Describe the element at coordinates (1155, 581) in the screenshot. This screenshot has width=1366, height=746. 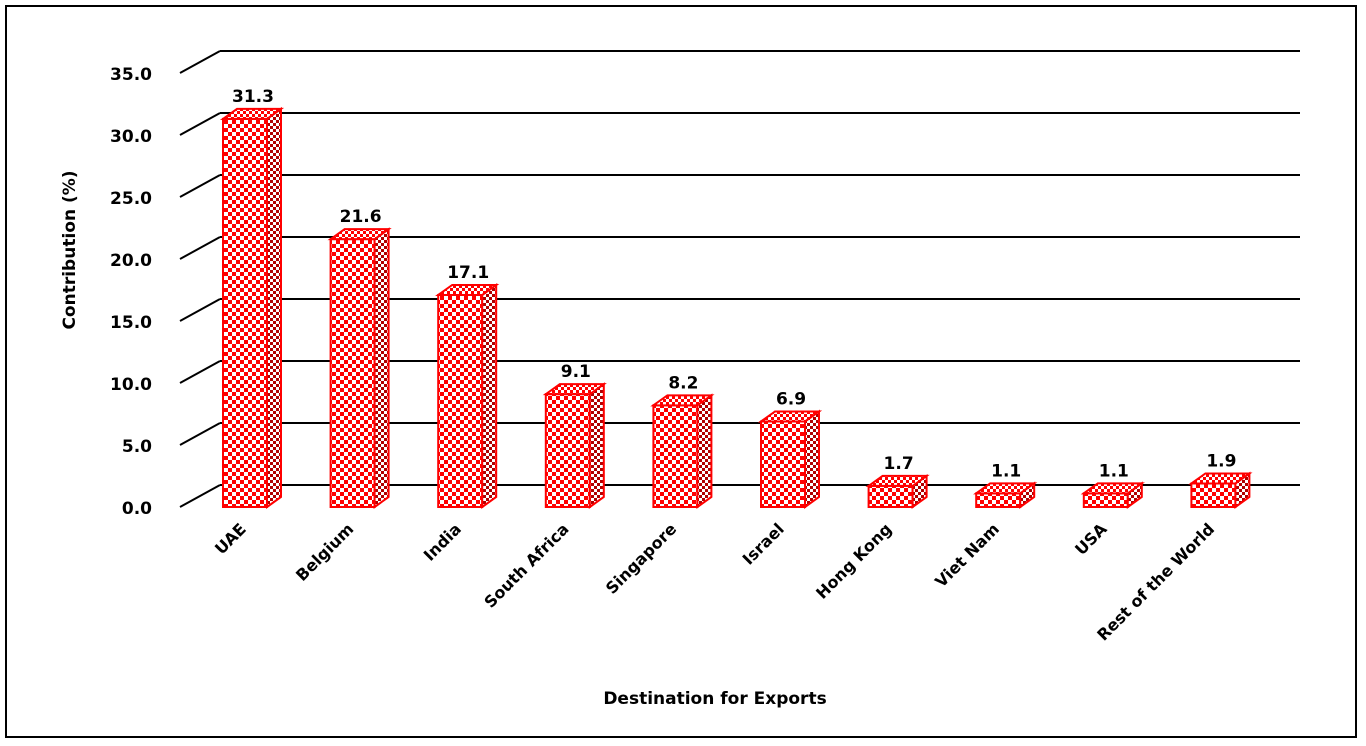
I see `x-tick-label: Rest of the World` at that location.